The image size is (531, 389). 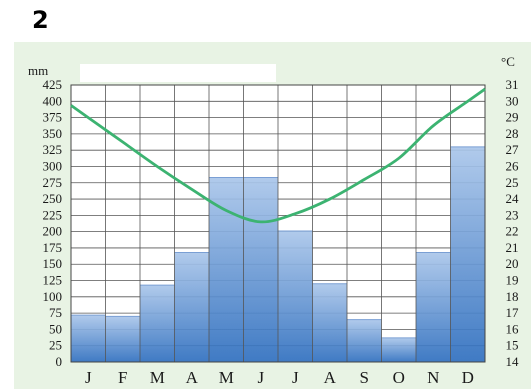 What do you see at coordinates (53, 133) in the screenshot?
I see `precipitation-tick-label: 350` at bounding box center [53, 133].